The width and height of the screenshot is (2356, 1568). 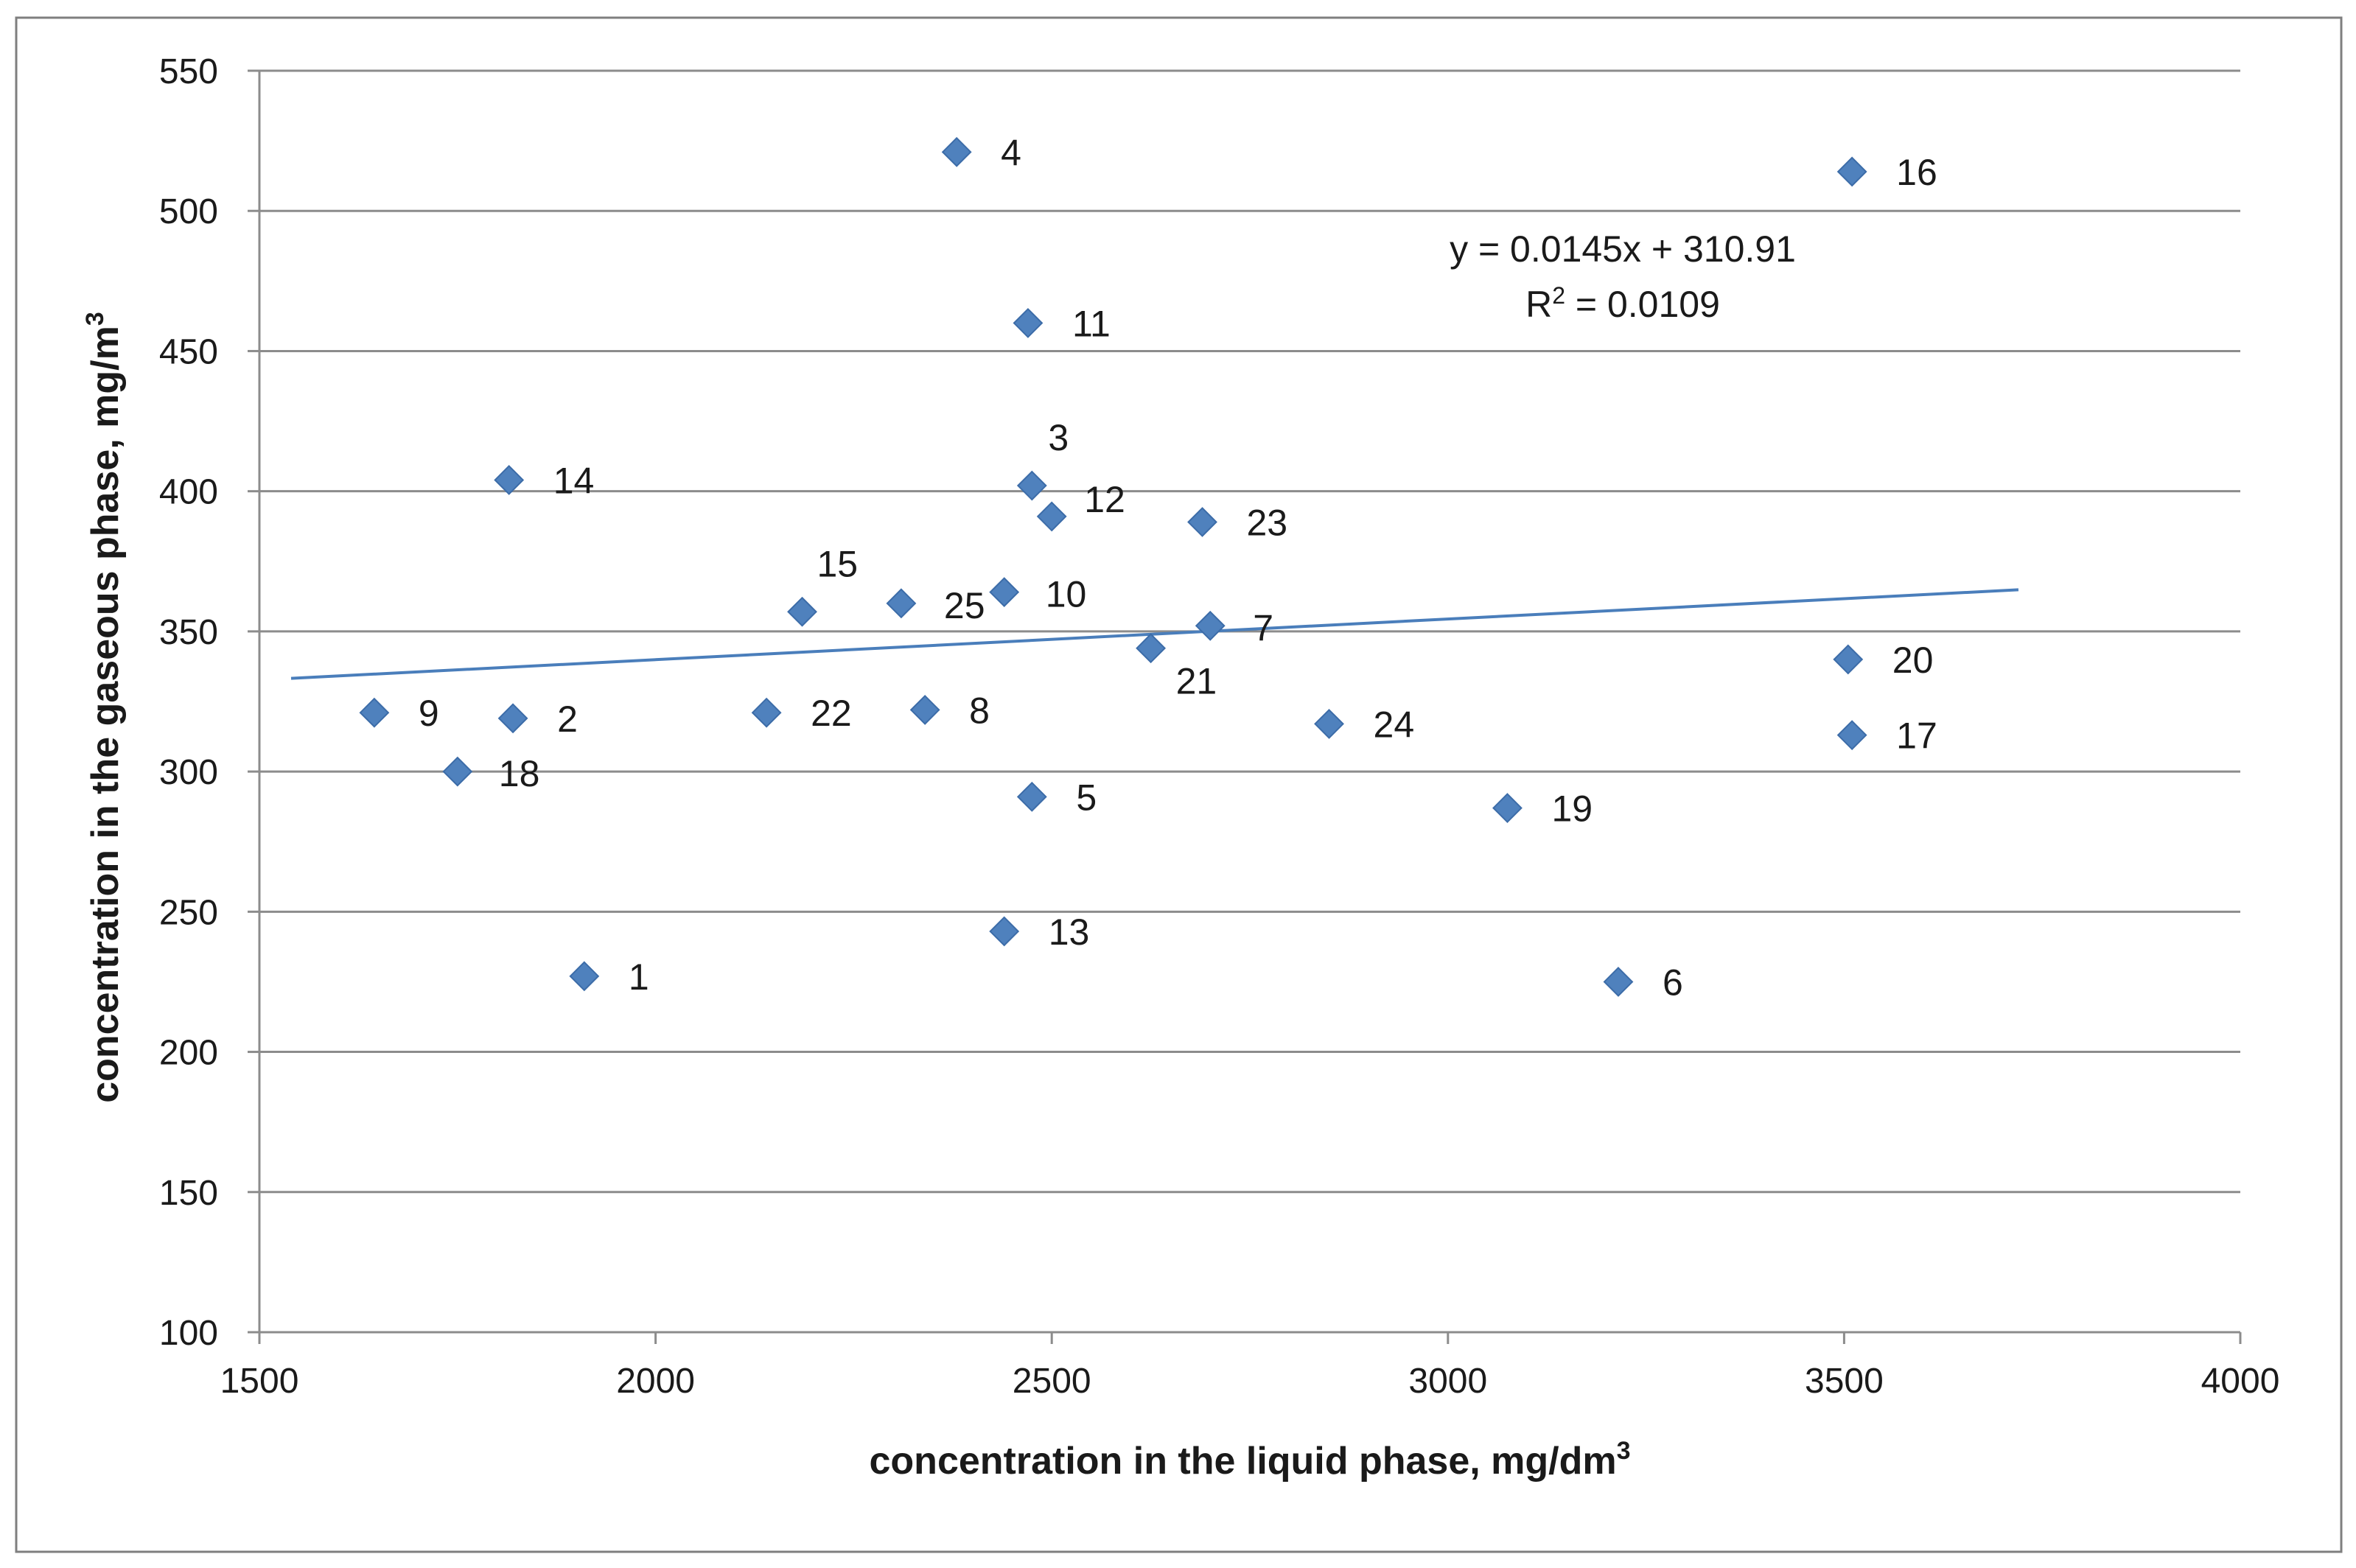 What do you see at coordinates (980, 710) in the screenshot?
I see `point-label-8: 8` at bounding box center [980, 710].